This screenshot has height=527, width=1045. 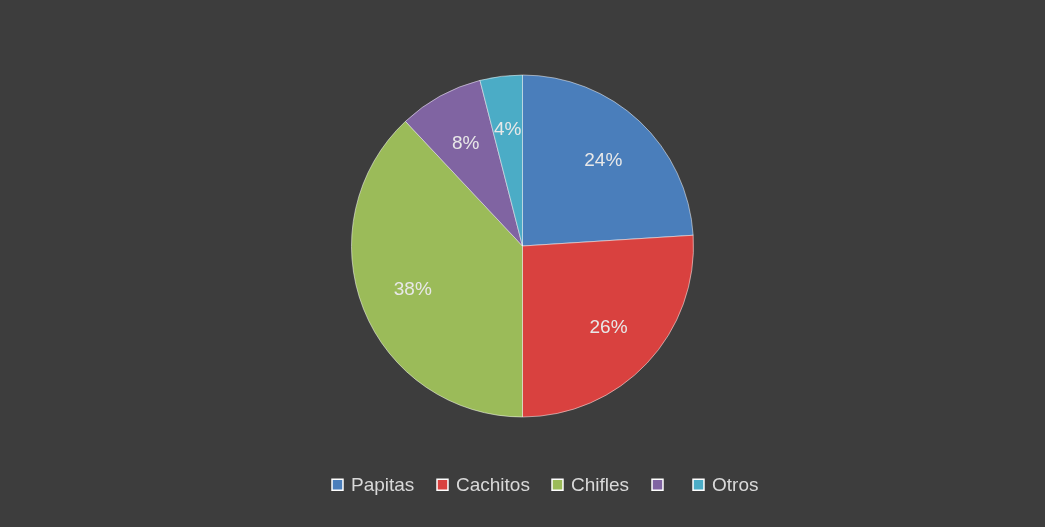 I want to click on data-label: 26%, so click(x=608, y=326).